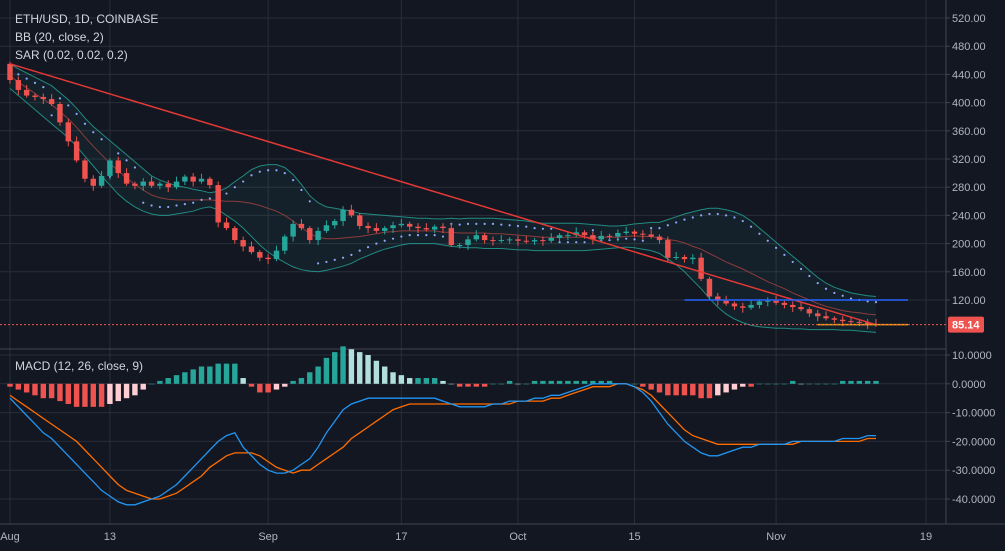  Describe the element at coordinates (502, 537) in the screenshot. I see `time-axis: Aug13Sep17Oct15Nov19Dec17` at that location.